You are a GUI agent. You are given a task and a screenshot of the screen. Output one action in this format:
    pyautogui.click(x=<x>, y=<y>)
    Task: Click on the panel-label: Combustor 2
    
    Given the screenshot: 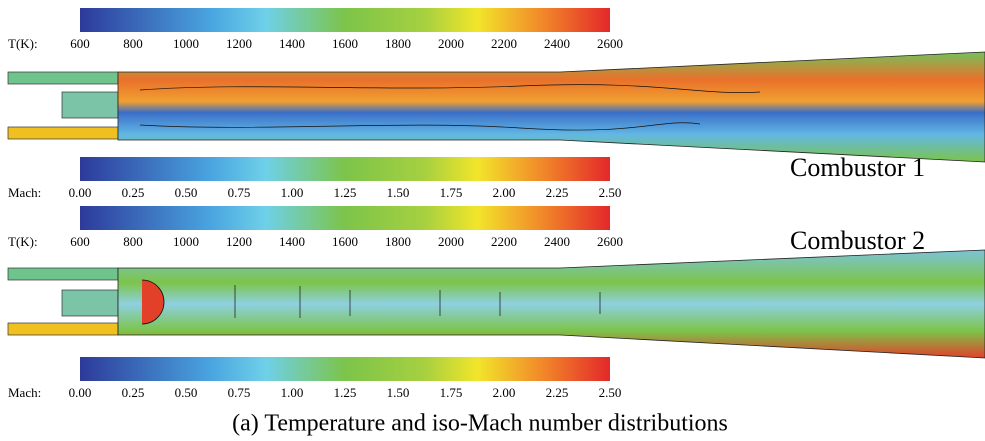 What is the action you would take?
    pyautogui.click(x=857, y=240)
    